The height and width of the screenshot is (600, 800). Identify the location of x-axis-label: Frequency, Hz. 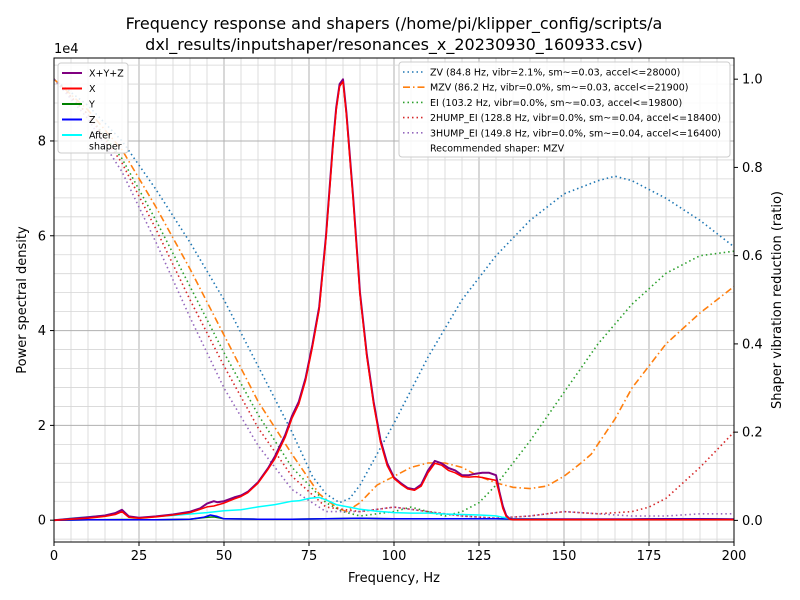
(394, 578).